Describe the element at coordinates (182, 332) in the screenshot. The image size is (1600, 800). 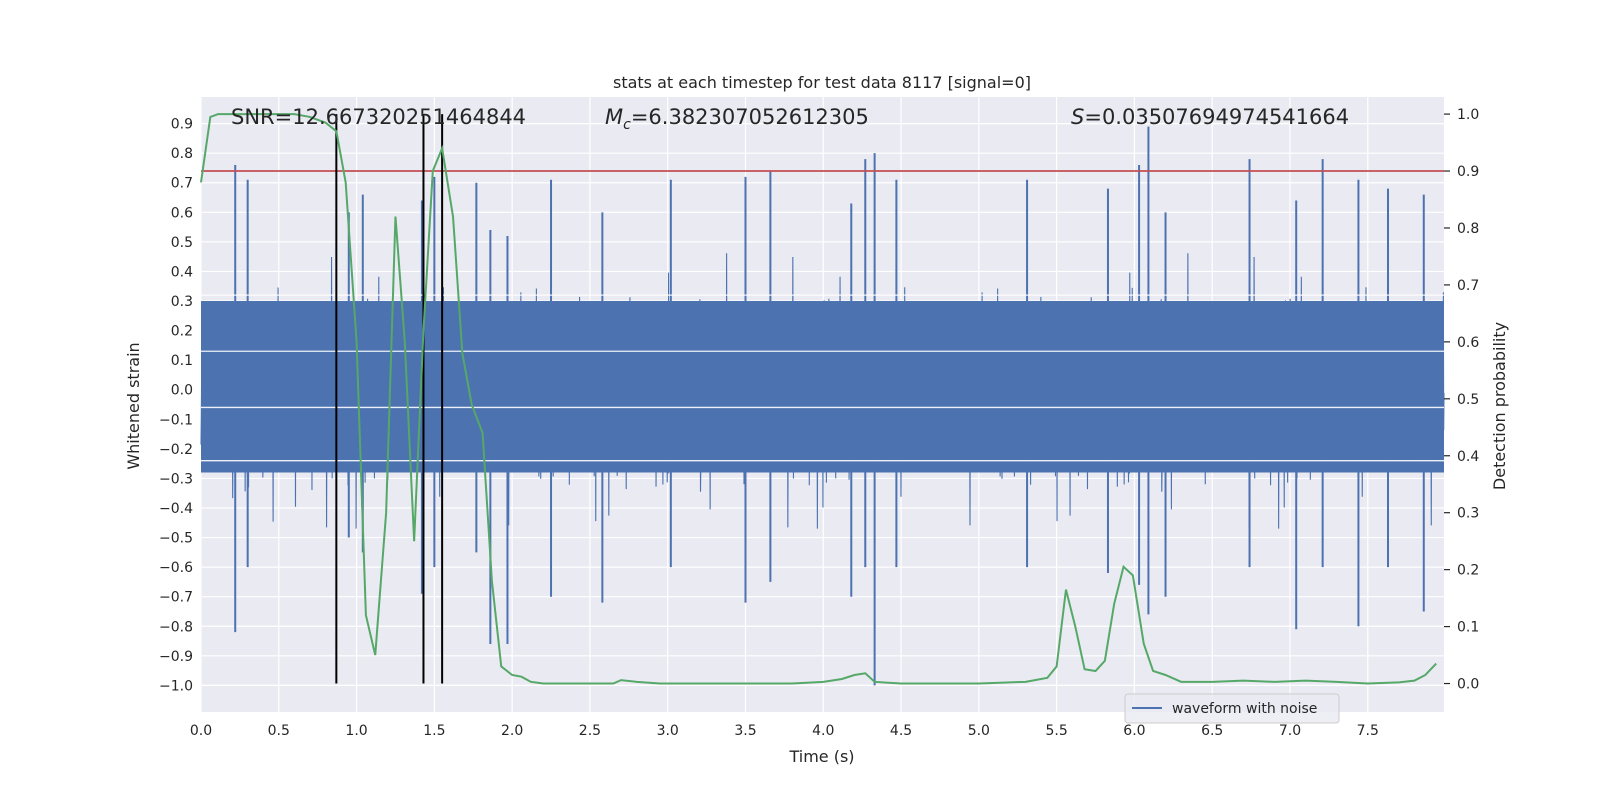
I see `y-left-tick-label: 0.2` at that location.